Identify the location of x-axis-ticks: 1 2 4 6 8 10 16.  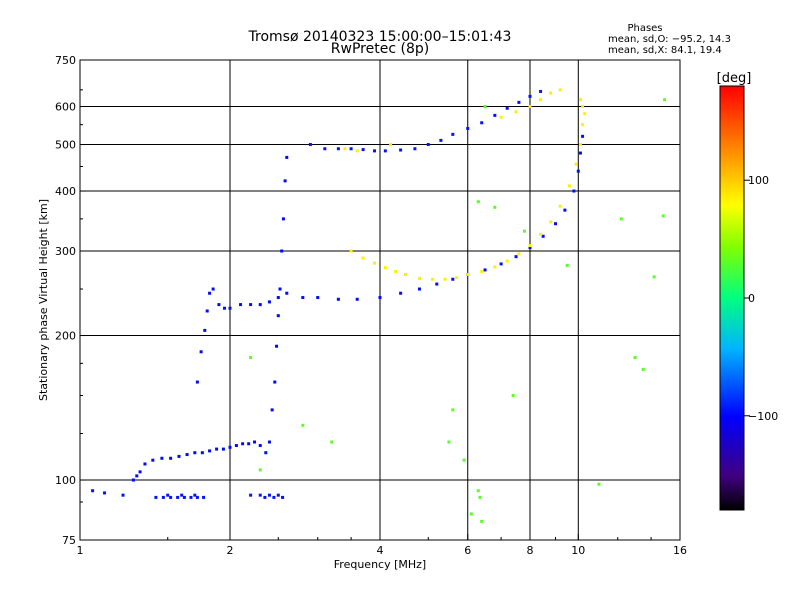
(382, 545).